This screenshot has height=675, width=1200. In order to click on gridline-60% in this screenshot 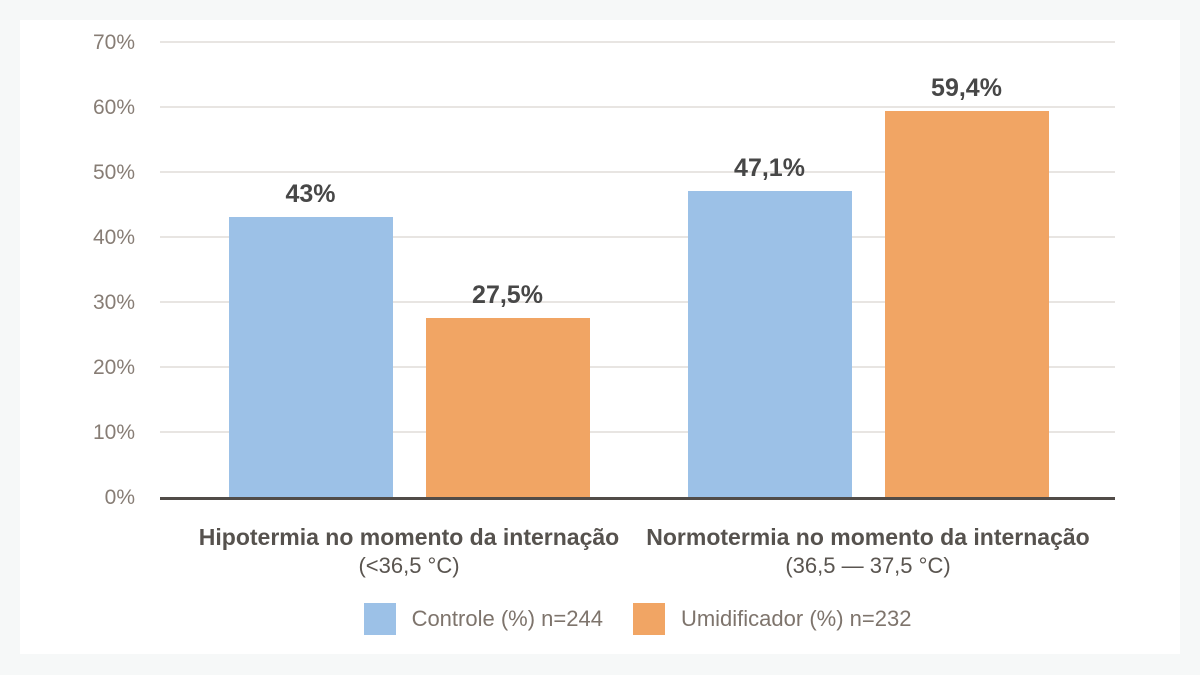, I will do `click(637, 107)`.